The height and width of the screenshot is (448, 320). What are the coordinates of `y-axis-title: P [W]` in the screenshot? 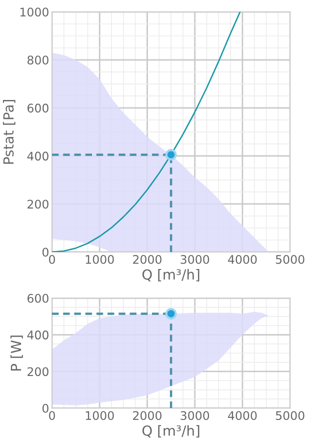 It's located at (16, 353).